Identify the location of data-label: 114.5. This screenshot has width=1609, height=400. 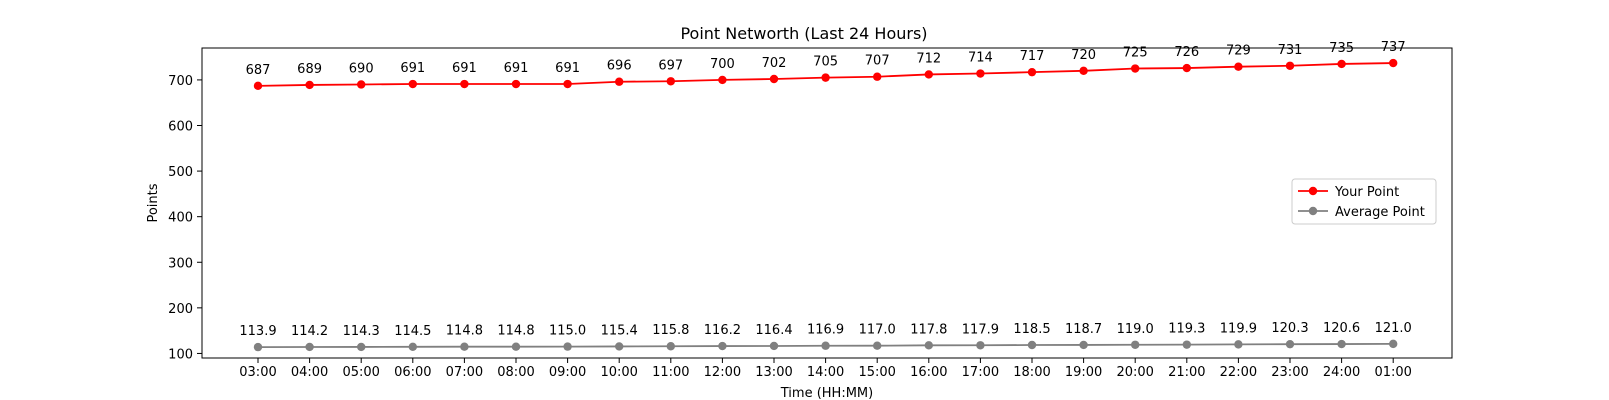
(412, 331).